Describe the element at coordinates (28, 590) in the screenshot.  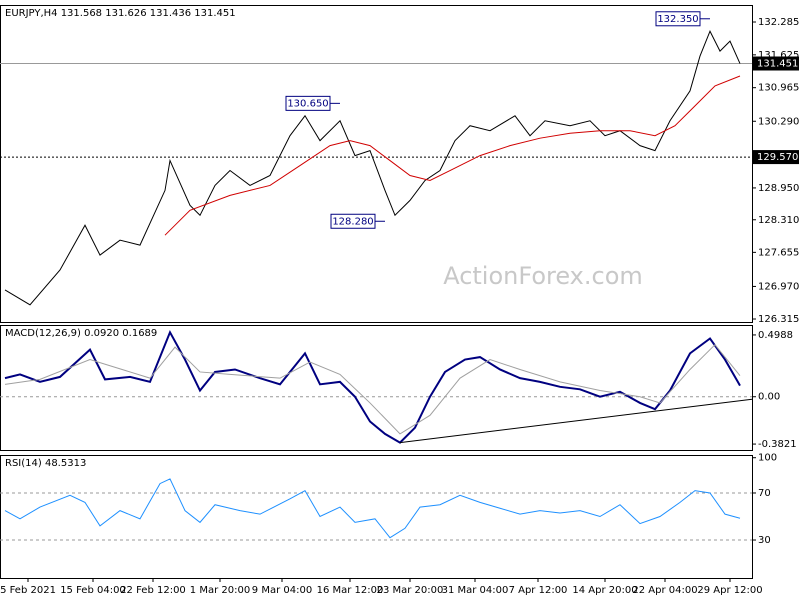
I see `x-tick-label: 5 Feb 2021` at that location.